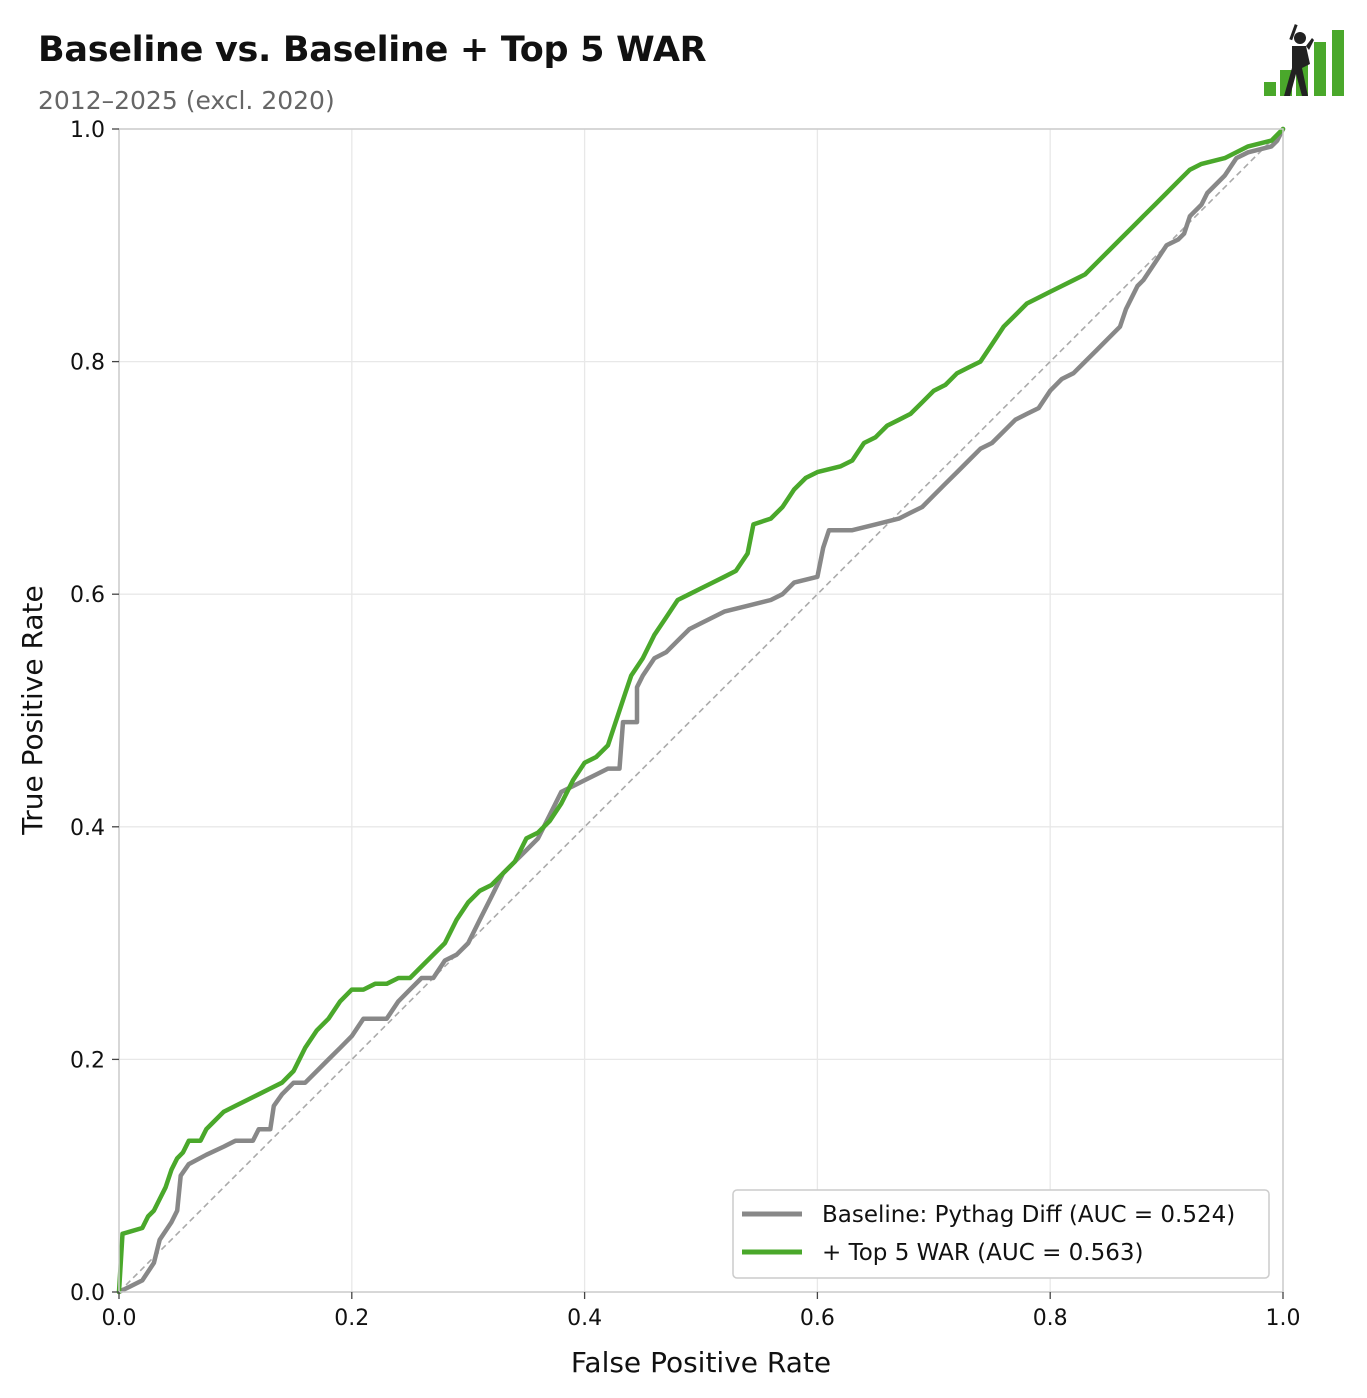  What do you see at coordinates (1283, 1318) in the screenshot?
I see `x-tick-label: 1.0` at bounding box center [1283, 1318].